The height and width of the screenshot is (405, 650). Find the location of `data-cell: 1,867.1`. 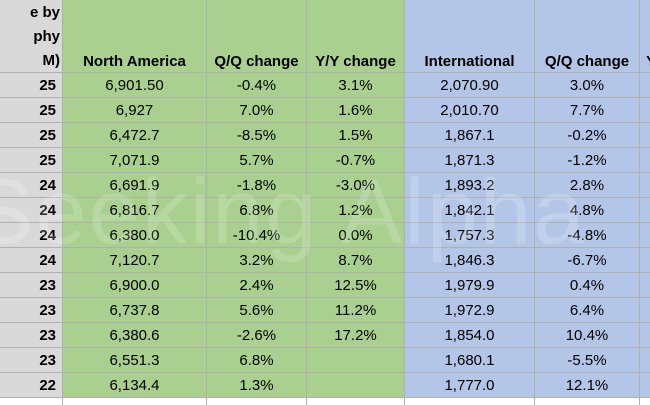

data-cell: 1,867.1 is located at coordinates (470, 135).